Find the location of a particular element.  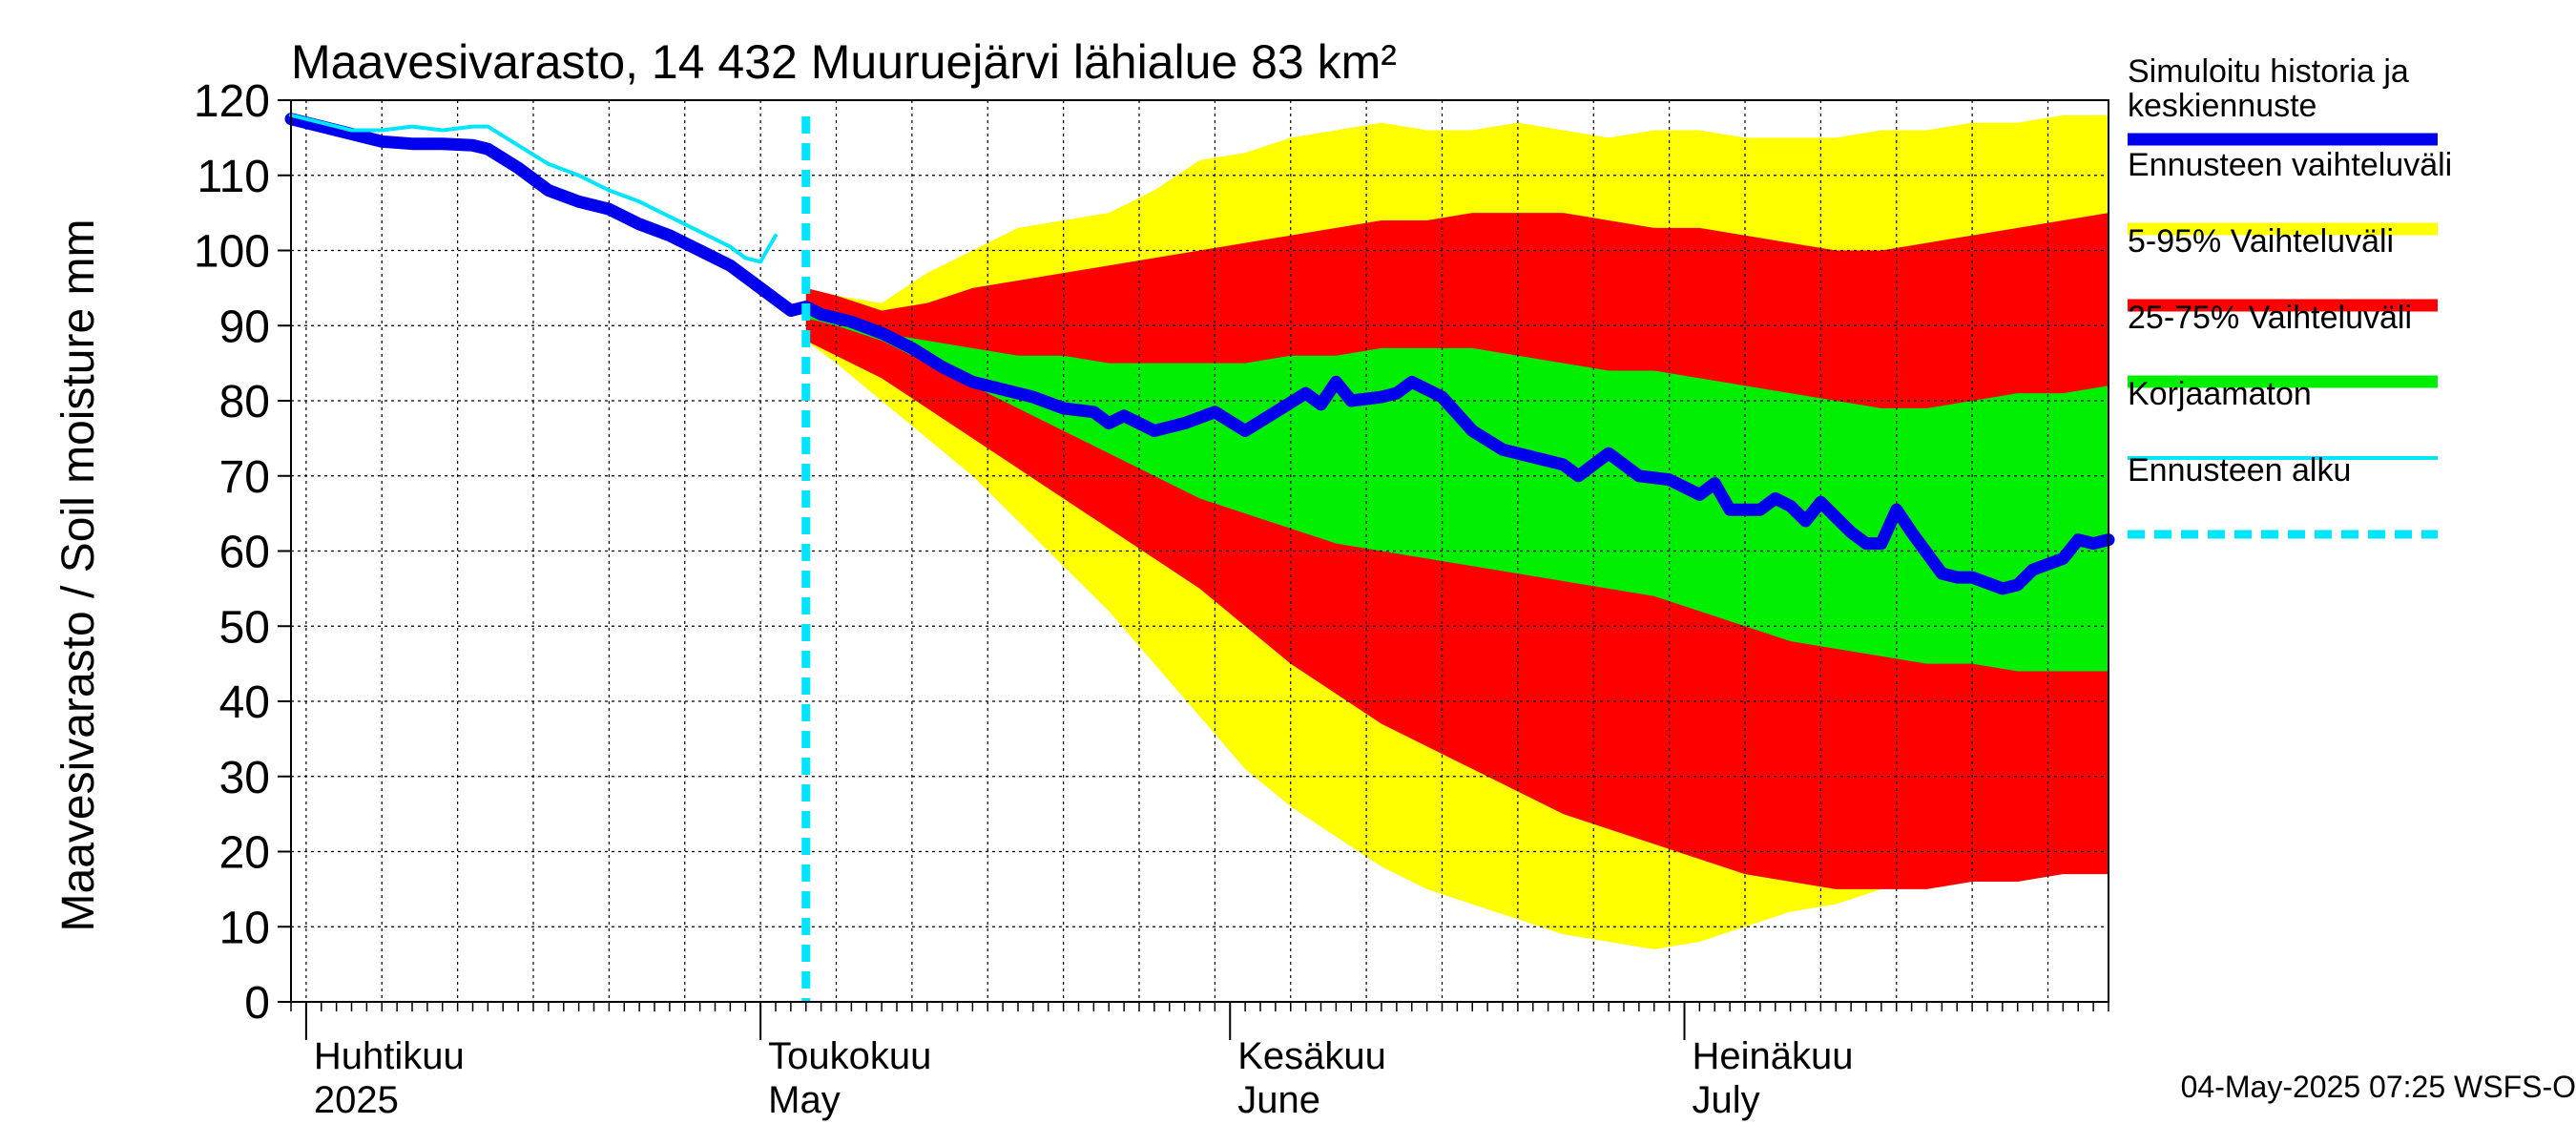

legend-label: Simuloitu historia ja is located at coordinates (2268, 71).